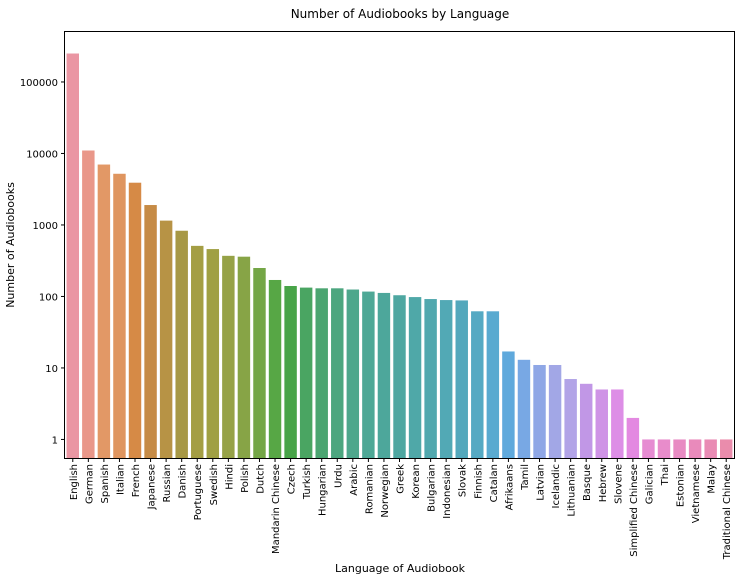  Describe the element at coordinates (42, 262) in the screenshot. I see `y-axis-ticks: 1 10 100 1000 10000 100000` at that location.